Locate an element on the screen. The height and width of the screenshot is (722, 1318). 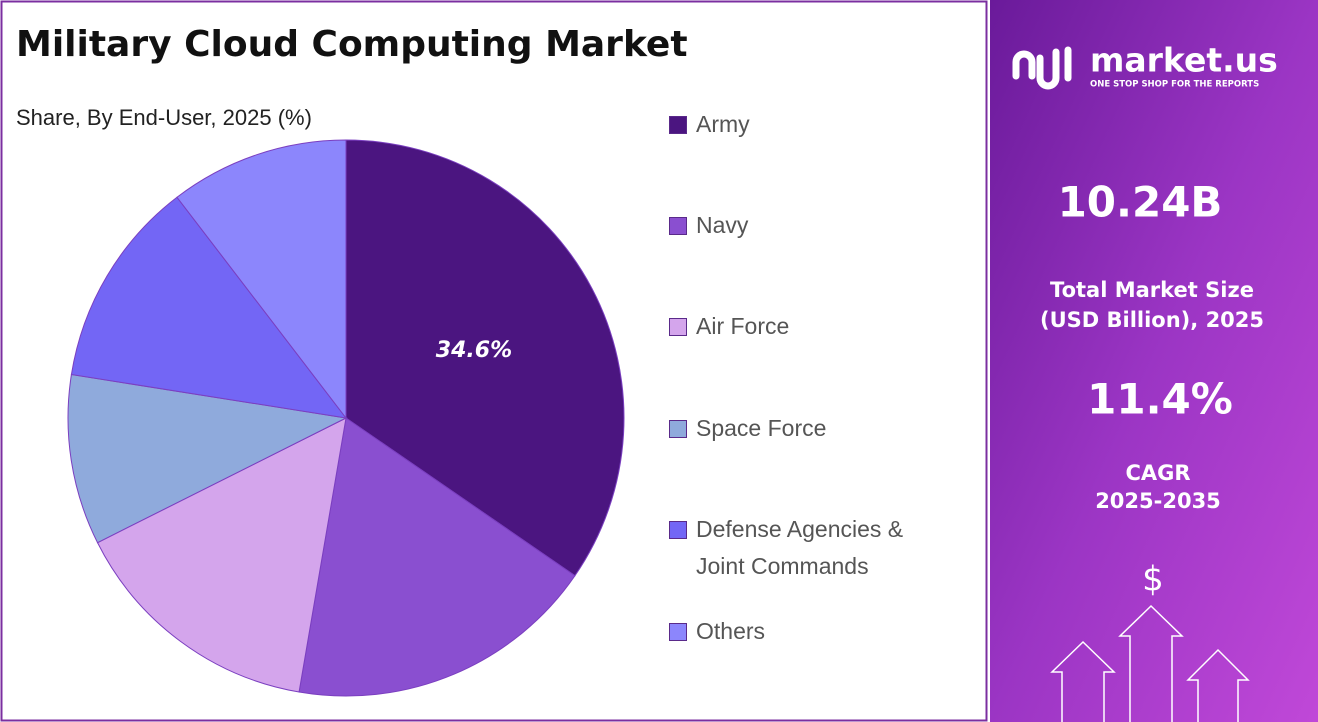
tagline: ONE STOP SHOP FOR THE REPORTS is located at coordinates (1174, 85).